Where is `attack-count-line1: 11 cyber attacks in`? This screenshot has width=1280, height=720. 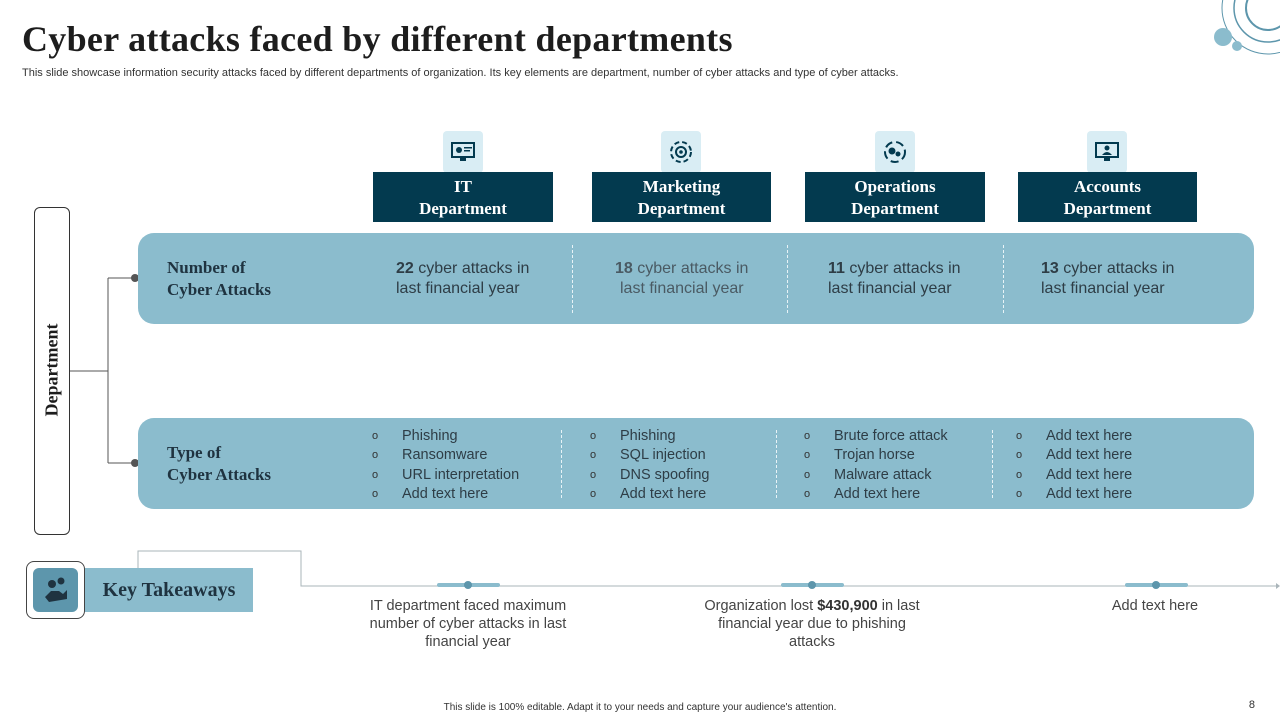
attack-count-line1: 11 cyber attacks in is located at coordinates (915, 269).